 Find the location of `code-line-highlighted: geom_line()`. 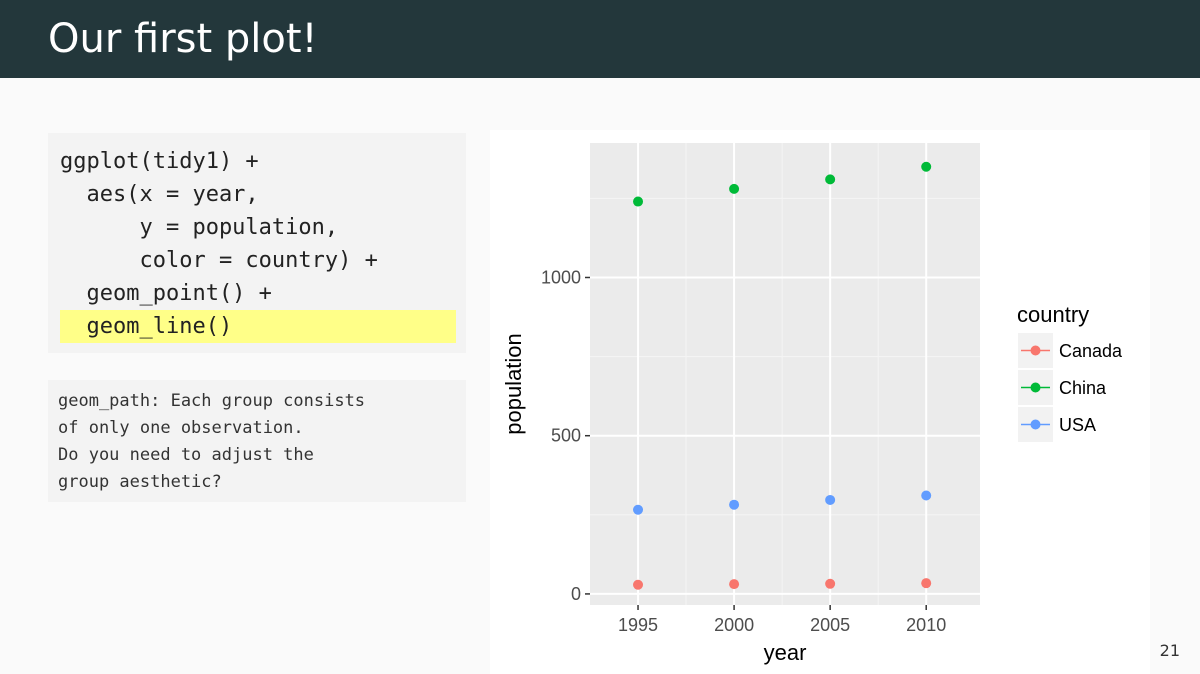

code-line-highlighted: geom_line() is located at coordinates (146, 326).